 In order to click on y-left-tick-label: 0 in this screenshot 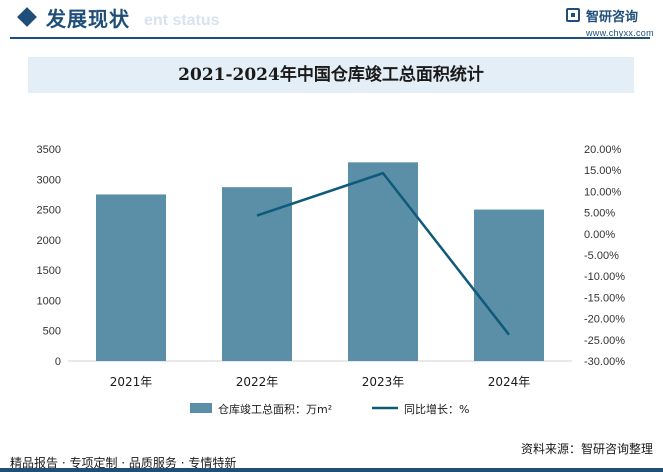, I will do `click(58, 362)`.